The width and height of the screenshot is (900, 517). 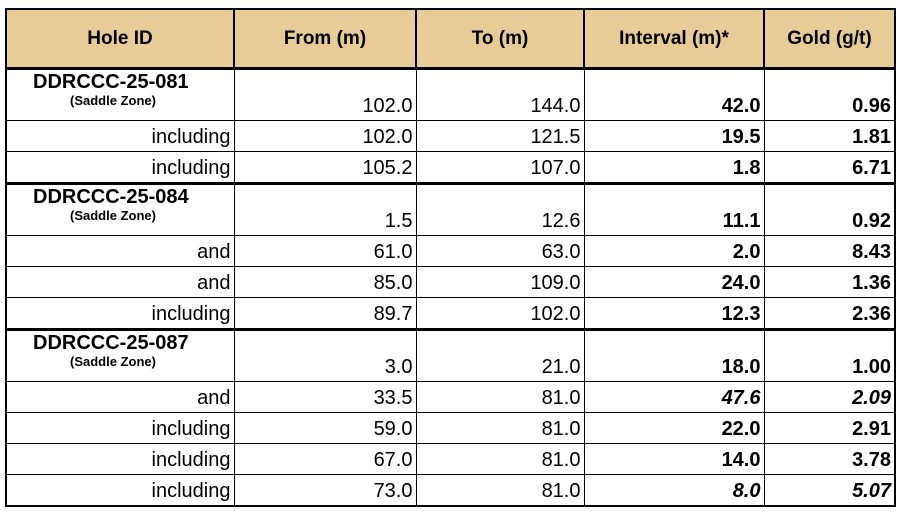 I want to click on from-cell: 61.0, so click(x=325, y=251).